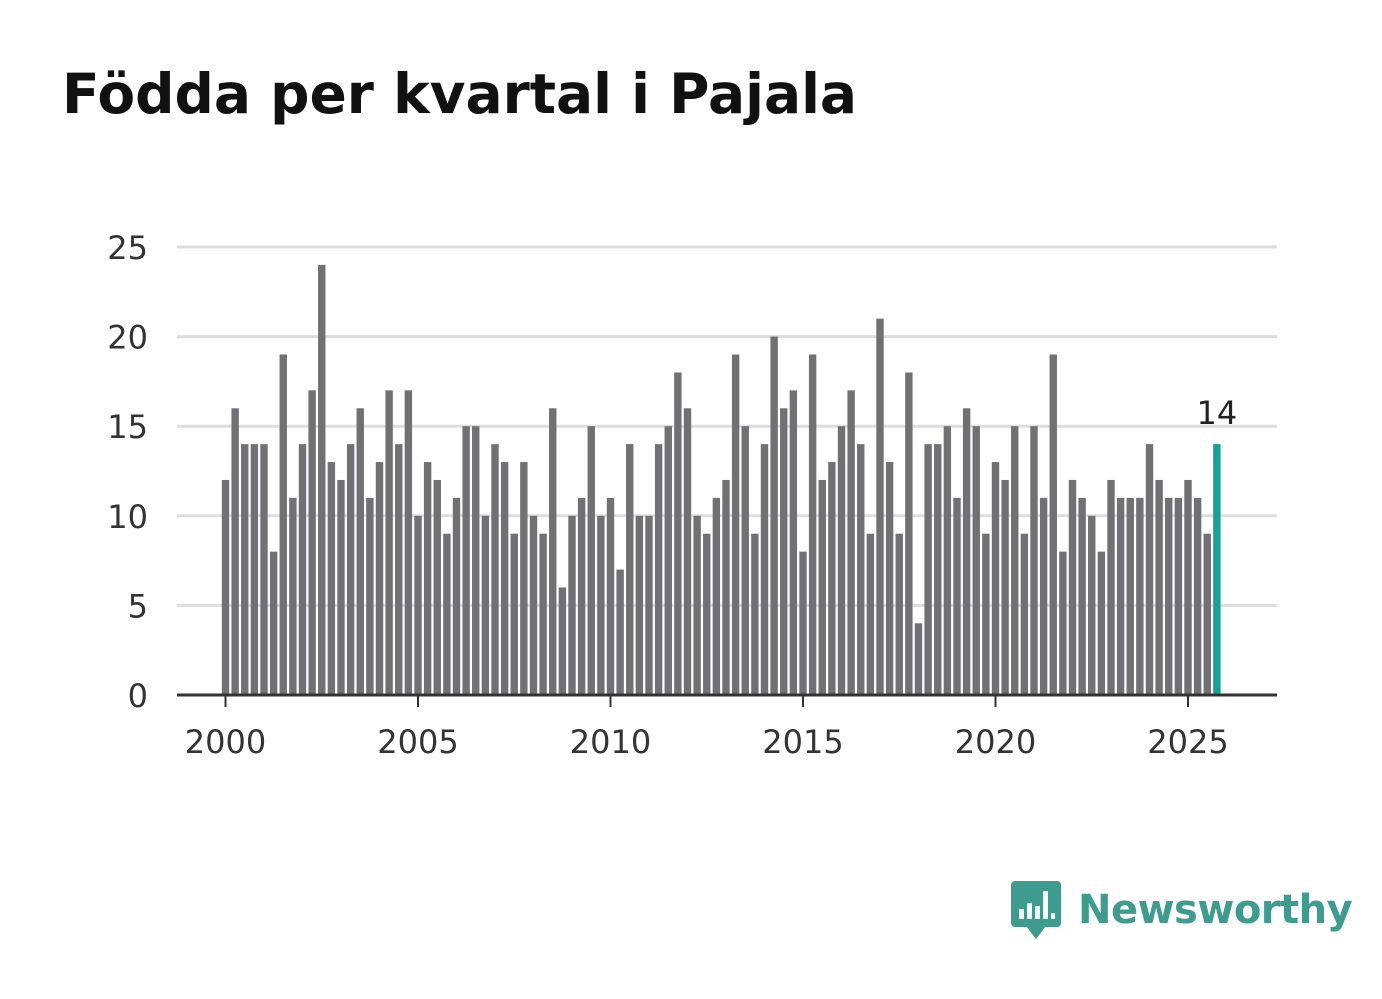  Describe the element at coordinates (727, 700) in the screenshot. I see `axes` at that location.